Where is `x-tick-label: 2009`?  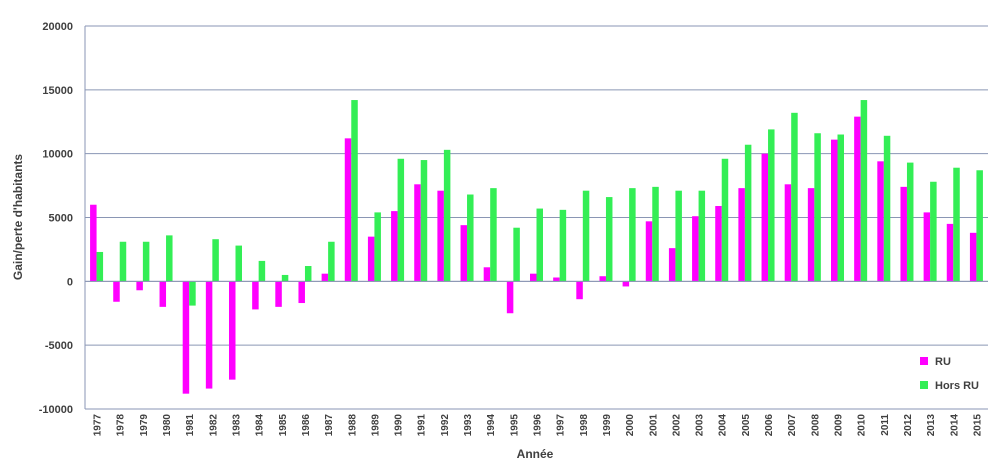 x-tick-label: 2009 is located at coordinates (839, 425).